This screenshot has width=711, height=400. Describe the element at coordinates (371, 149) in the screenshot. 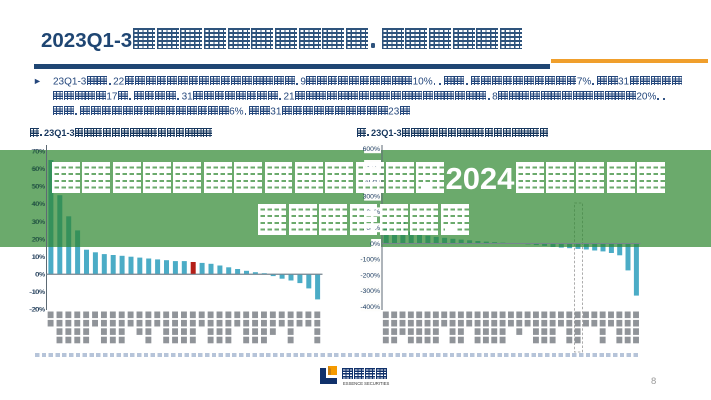

I see `svg-text: 600%` at that location.